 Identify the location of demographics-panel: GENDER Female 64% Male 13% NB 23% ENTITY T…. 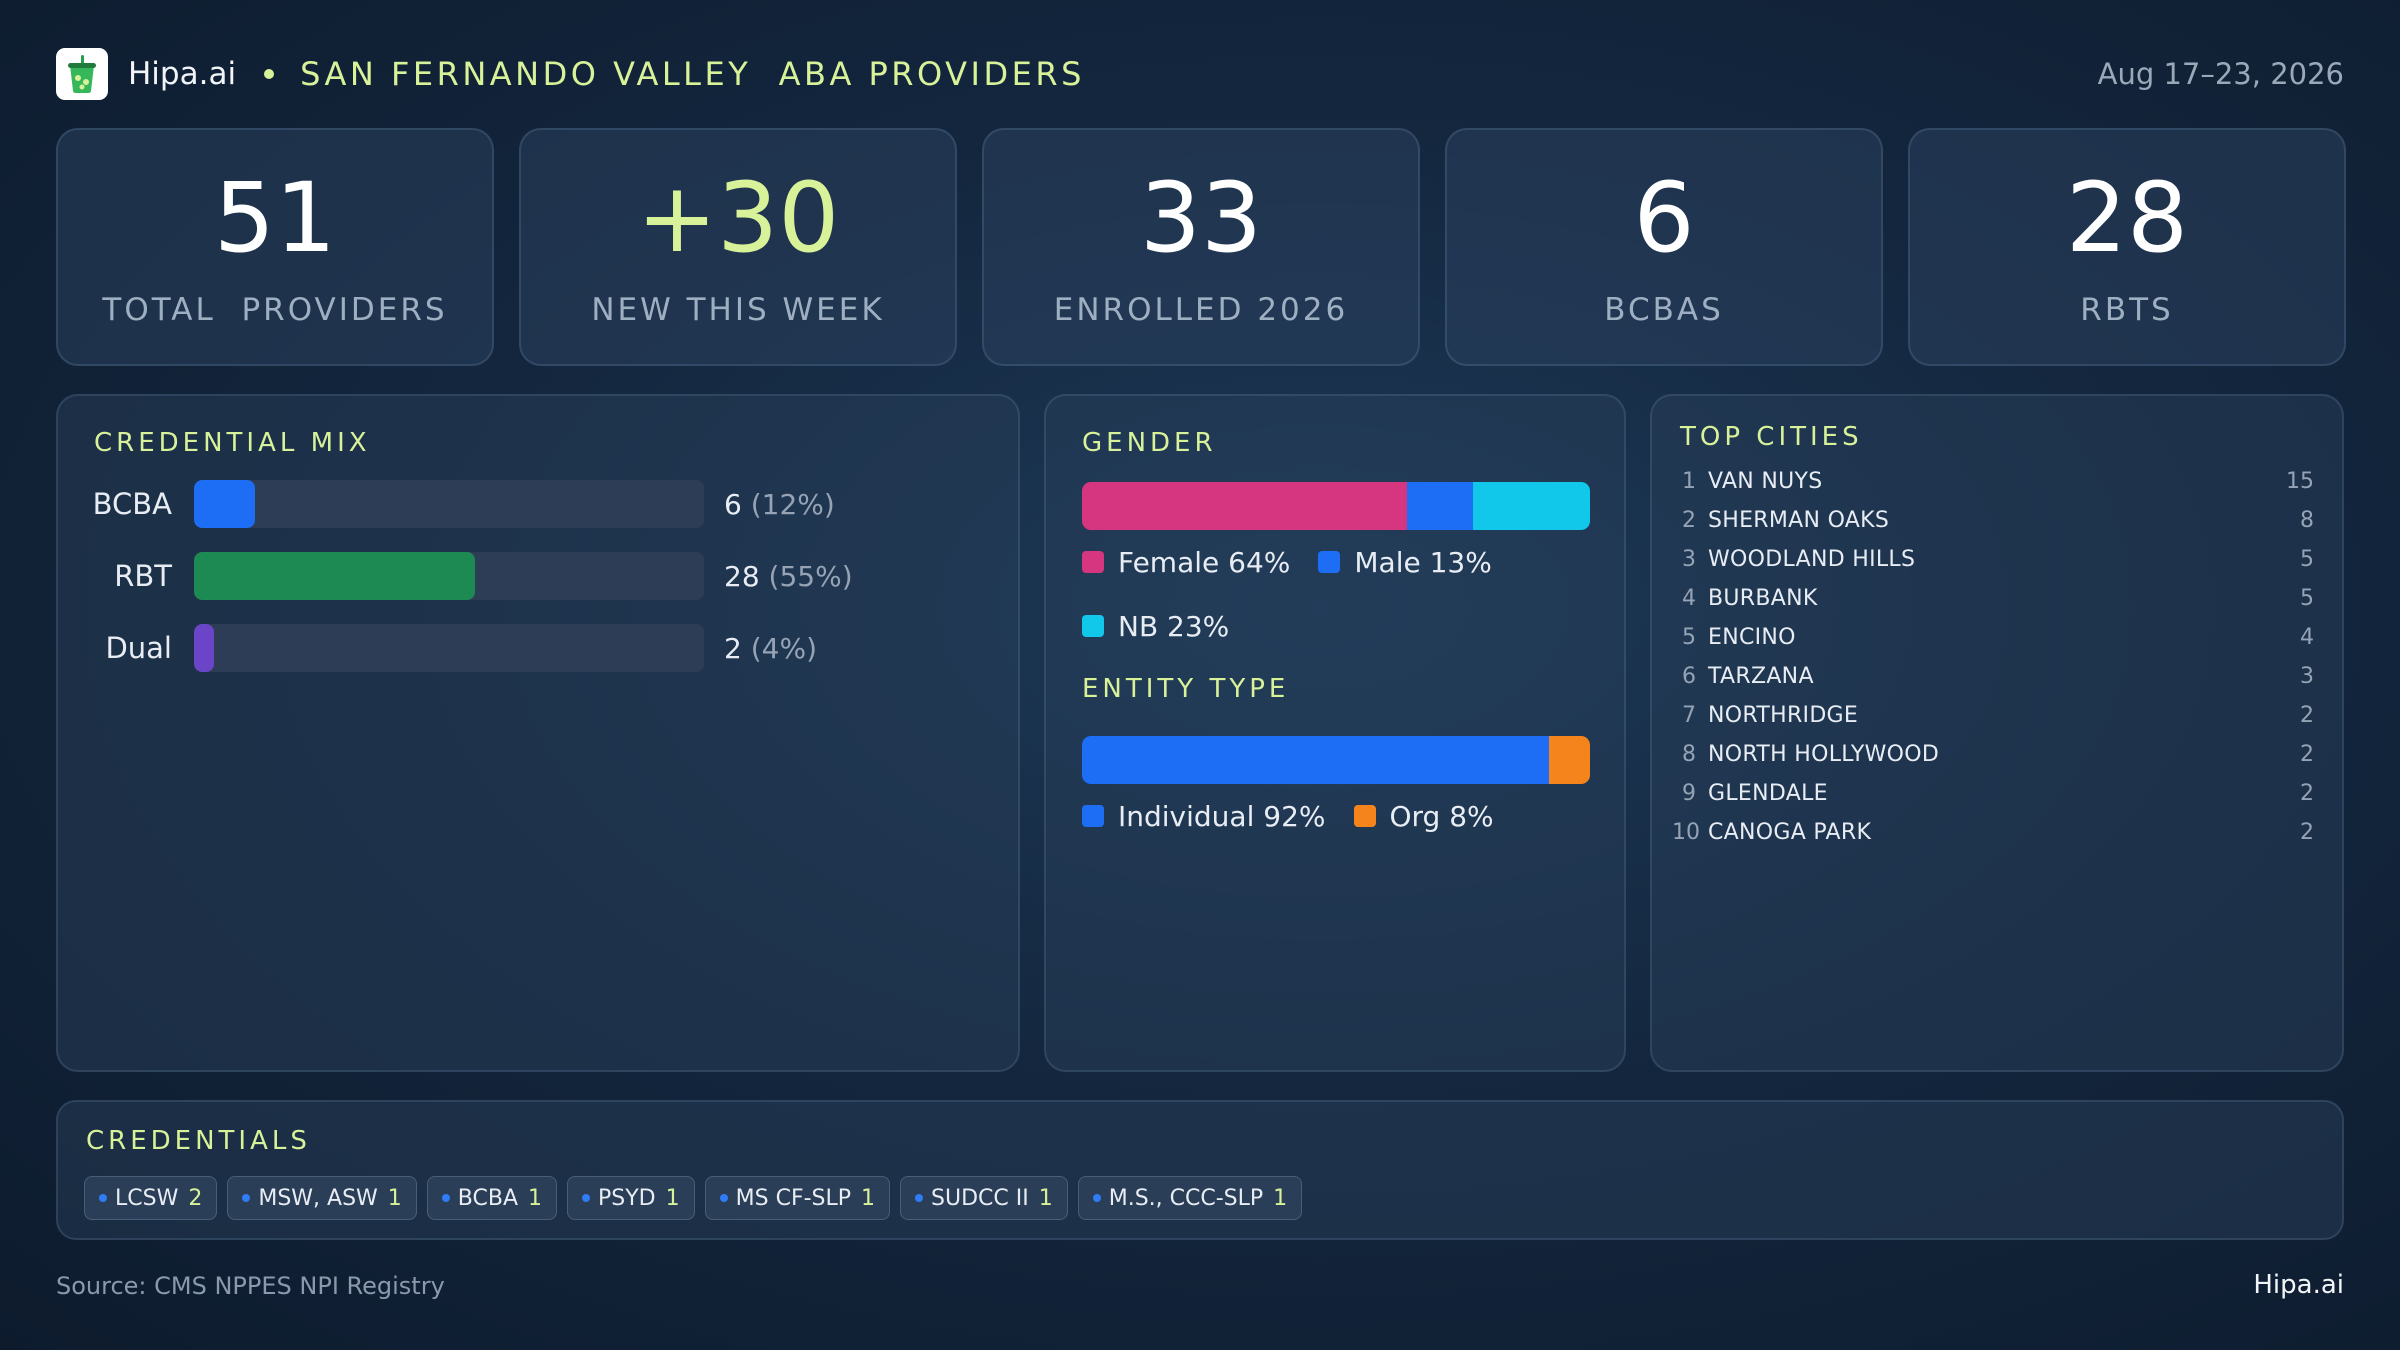
(1335, 733).